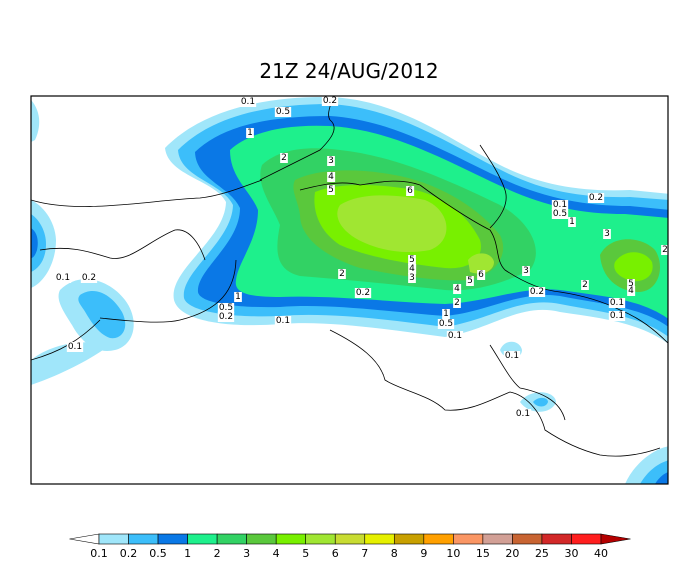 Image resolution: width=700 pixels, height=580 pixels. What do you see at coordinates (84, 539) in the screenshot?
I see `colorbar-low-arrow` at bounding box center [84, 539].